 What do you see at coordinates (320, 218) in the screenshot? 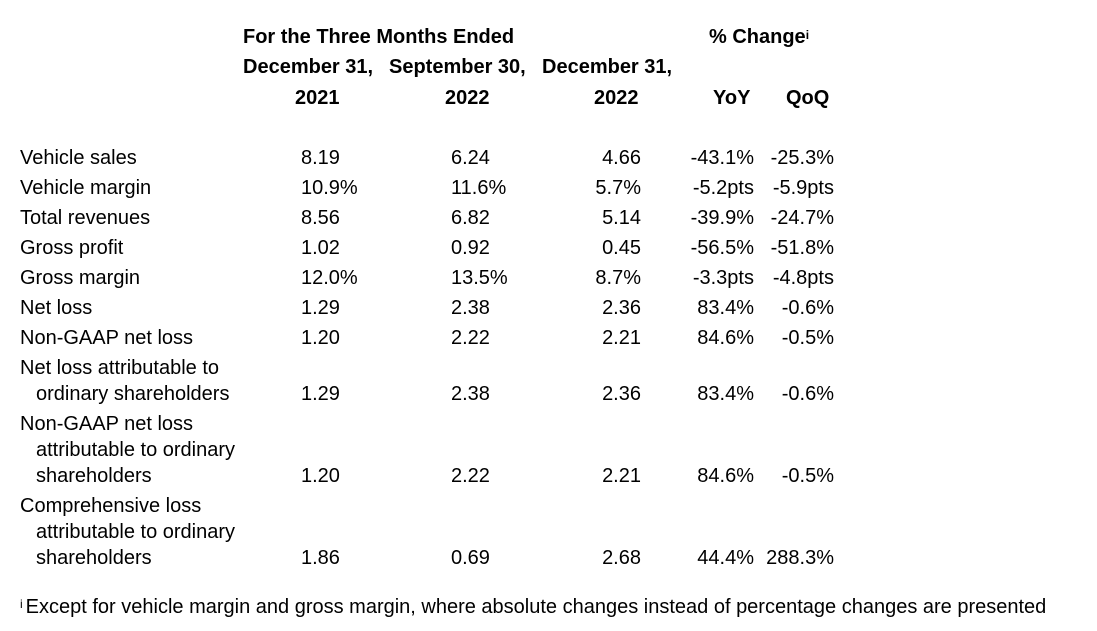
I see `value-dec-2021: 8.56` at bounding box center [320, 218].